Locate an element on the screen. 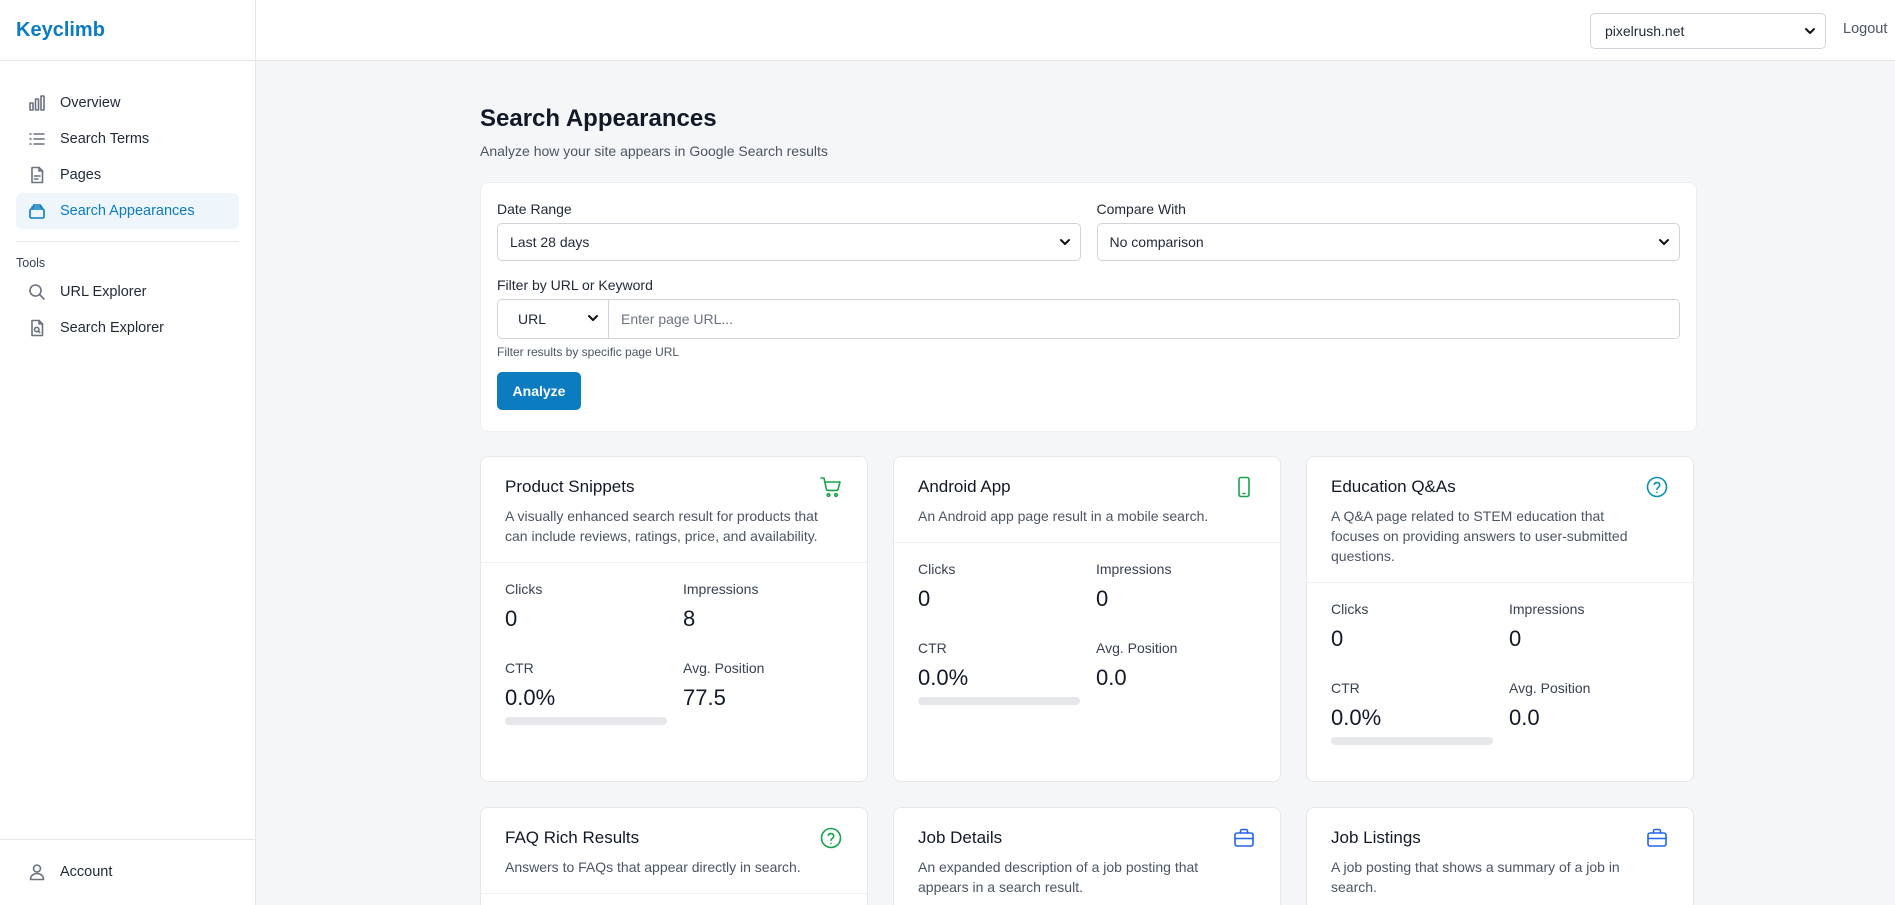  date-range-label: Date Range is located at coordinates (534, 209).